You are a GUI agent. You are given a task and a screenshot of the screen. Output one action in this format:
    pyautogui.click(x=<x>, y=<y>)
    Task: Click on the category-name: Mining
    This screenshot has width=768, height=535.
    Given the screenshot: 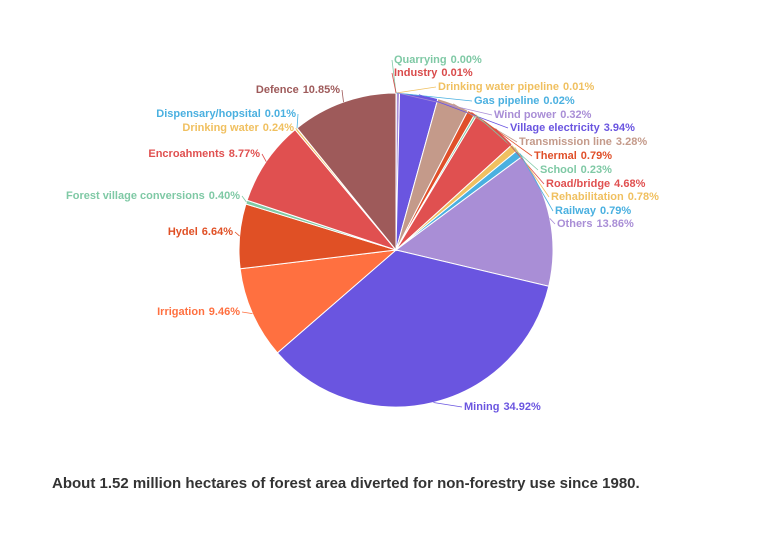 What is the action you would take?
    pyautogui.click(x=481, y=407)
    